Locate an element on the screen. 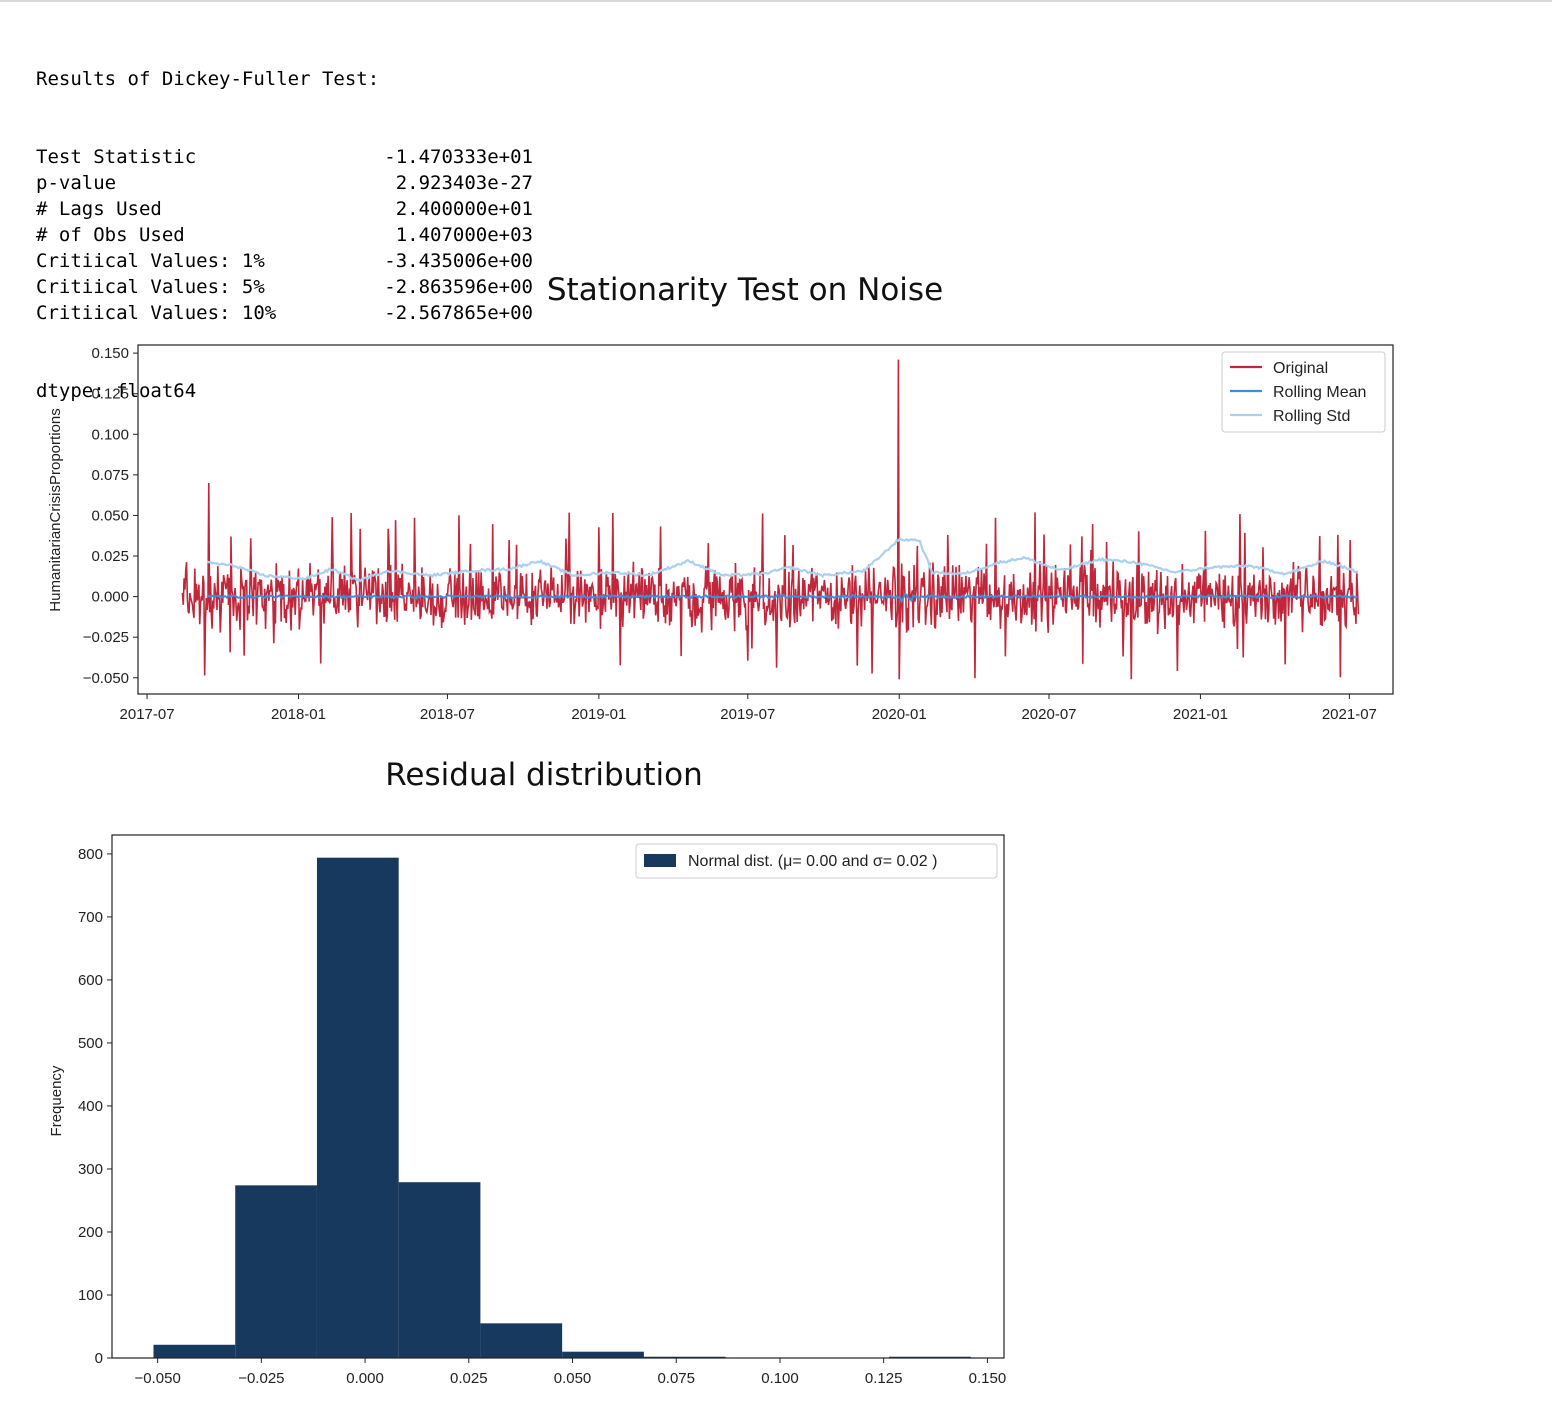 The image size is (1552, 1408). output-header: Results of Dickey-Fuller Test: is located at coordinates (208, 79).